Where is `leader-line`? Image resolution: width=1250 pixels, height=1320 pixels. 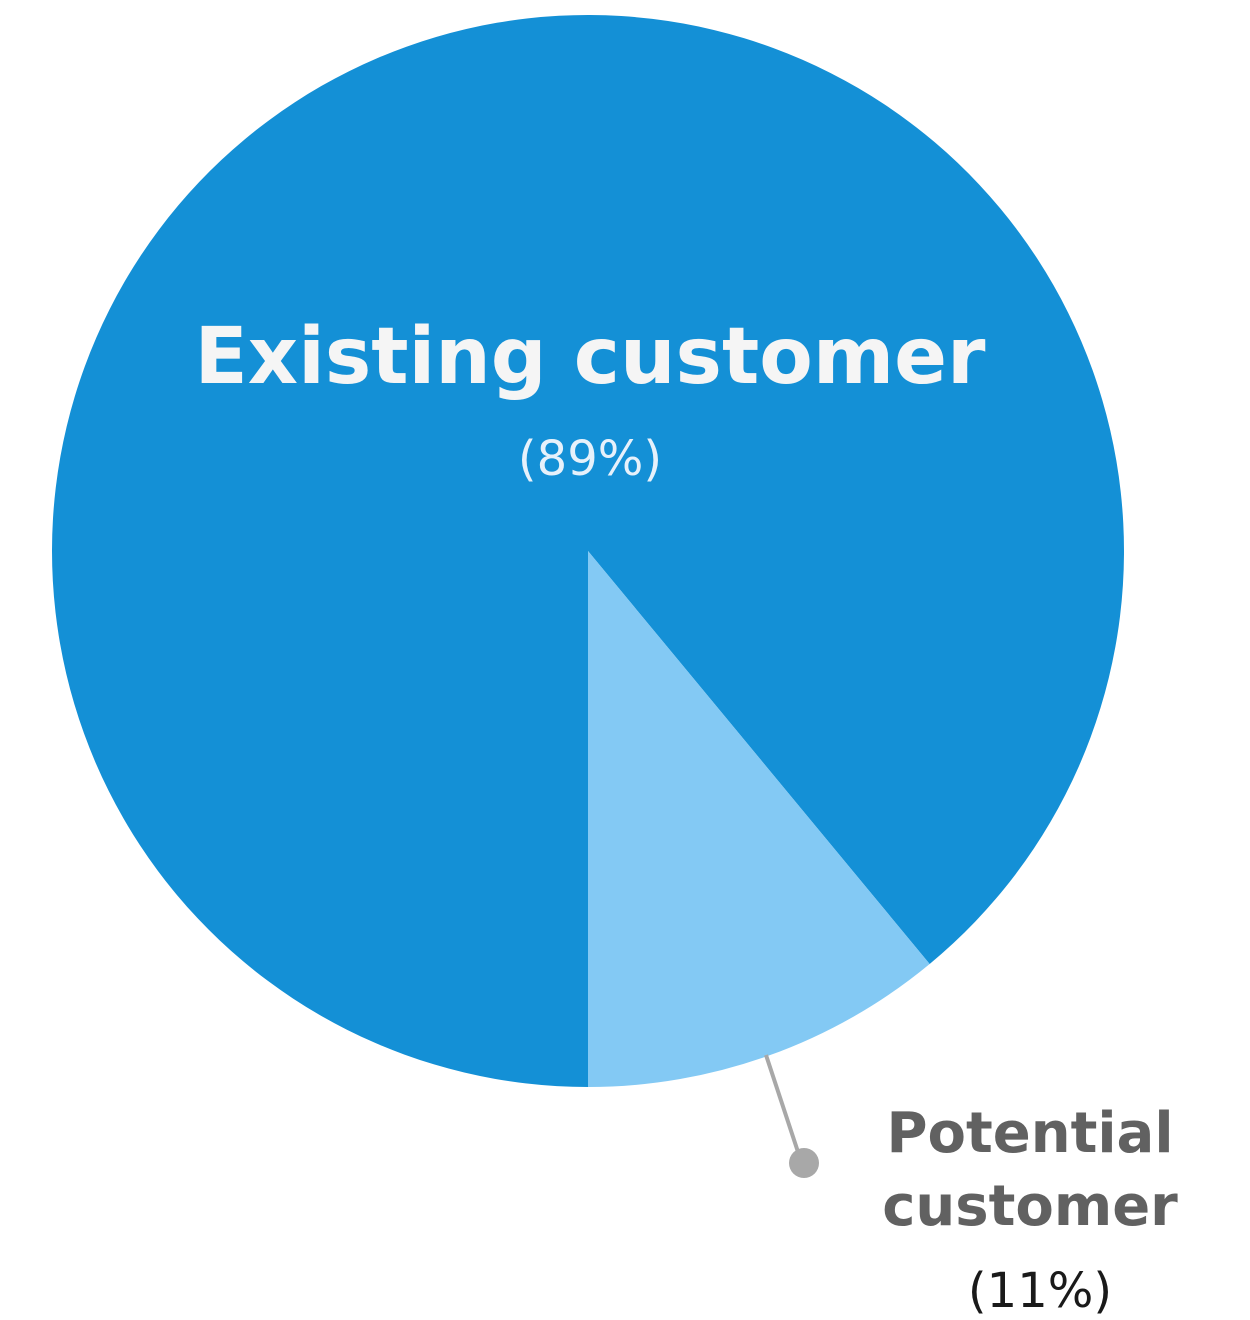 leader-line is located at coordinates (783, 1106).